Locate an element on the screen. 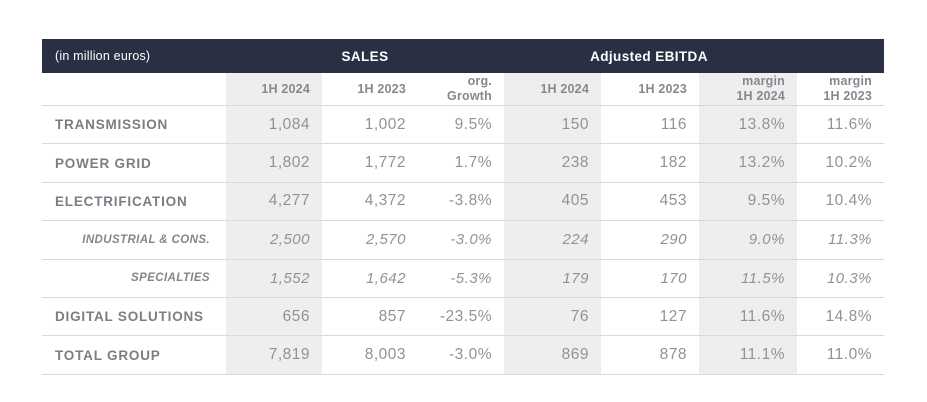 The height and width of the screenshot is (402, 927). cell-margin-1h2023: 11.6% is located at coordinates (849, 124).